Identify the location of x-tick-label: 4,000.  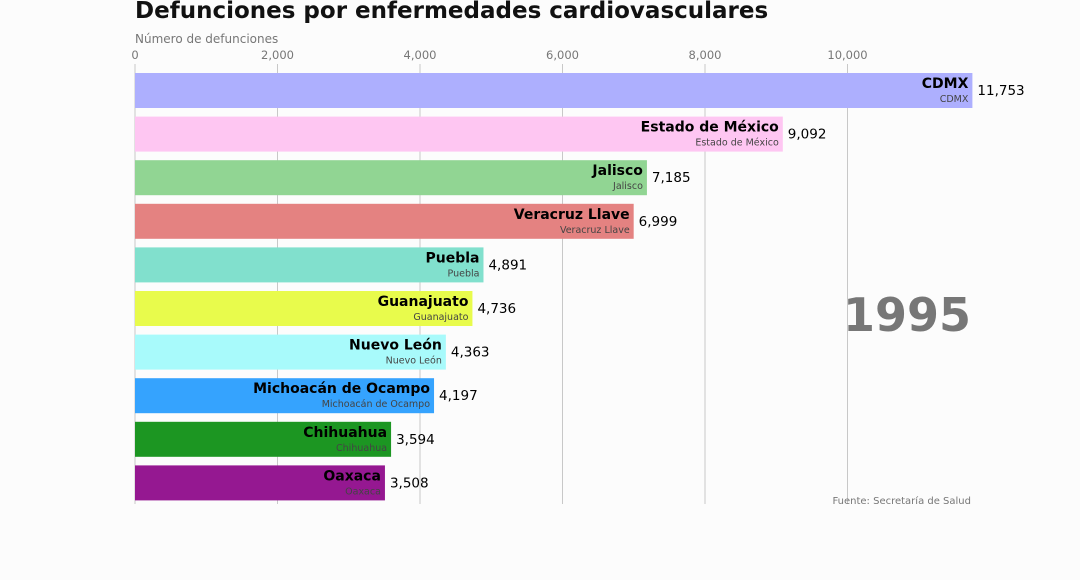
(420, 55).